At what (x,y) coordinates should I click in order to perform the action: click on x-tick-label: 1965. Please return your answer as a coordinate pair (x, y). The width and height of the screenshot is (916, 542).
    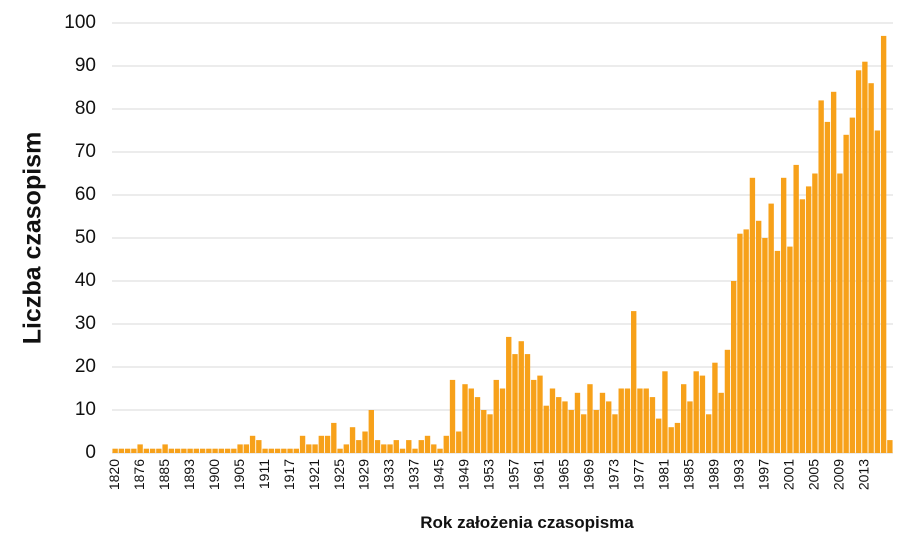
    Looking at the image, I should click on (564, 474).